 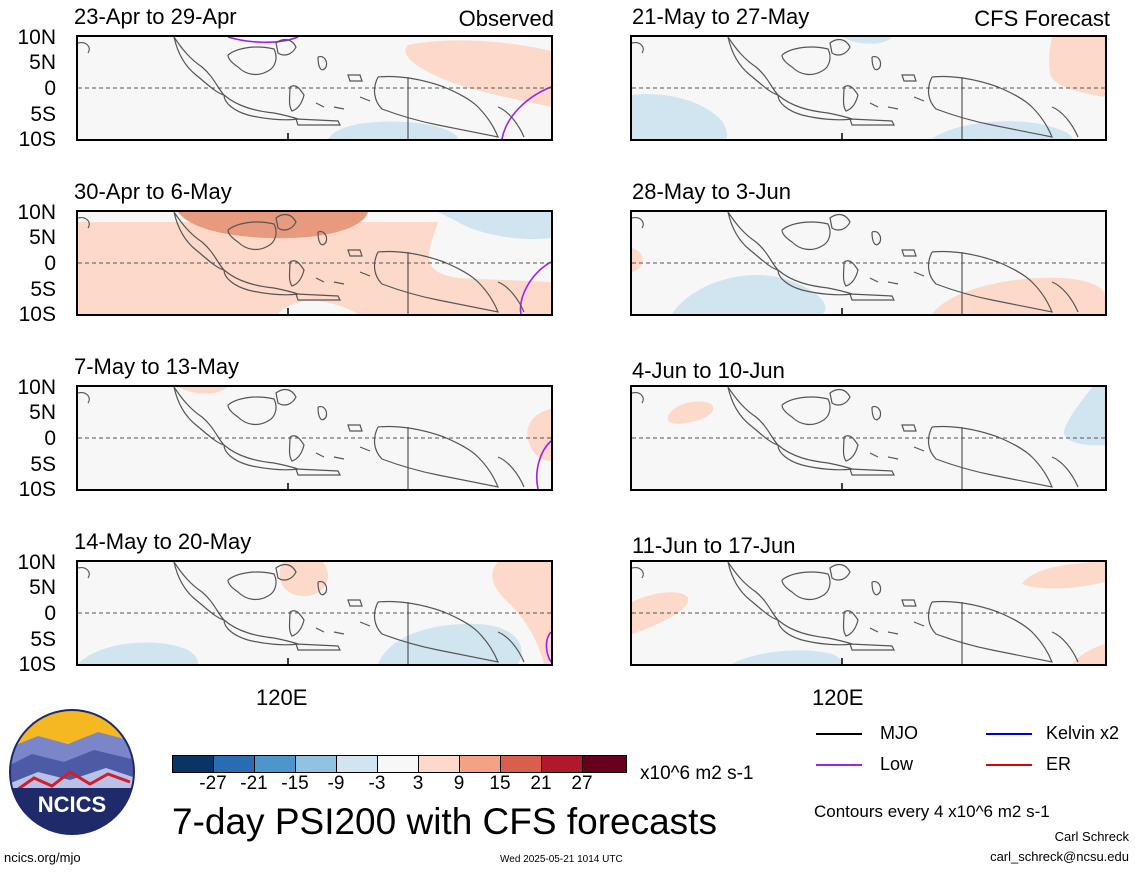 I want to click on panel-title-obs-2: 30-Apr to 6-May, so click(x=153, y=191).